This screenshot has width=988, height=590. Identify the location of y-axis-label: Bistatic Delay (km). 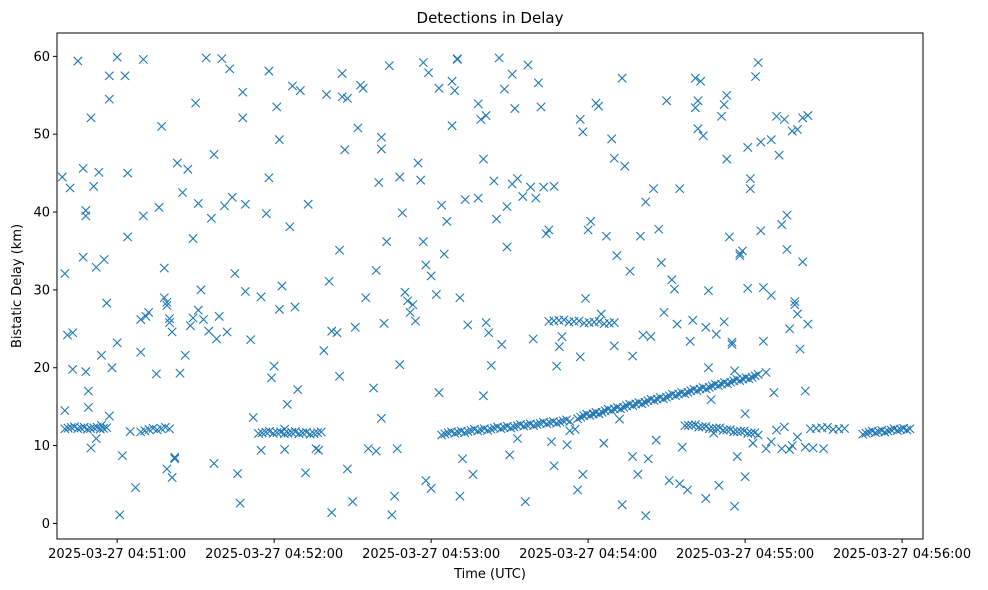
(17, 286).